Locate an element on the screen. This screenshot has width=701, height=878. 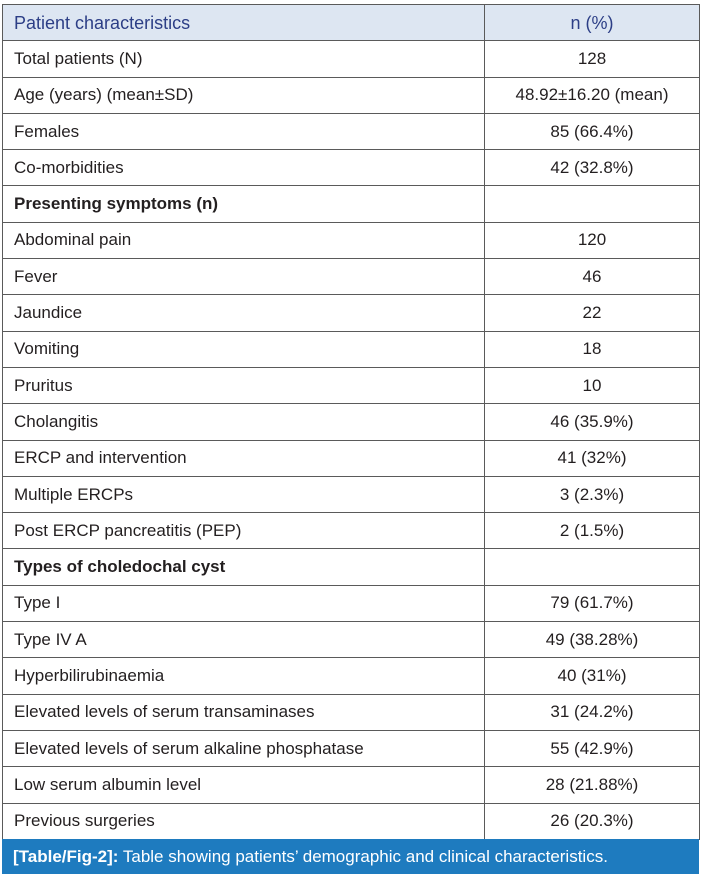
table-row: Total patients (N) 128 is located at coordinates (351, 59).